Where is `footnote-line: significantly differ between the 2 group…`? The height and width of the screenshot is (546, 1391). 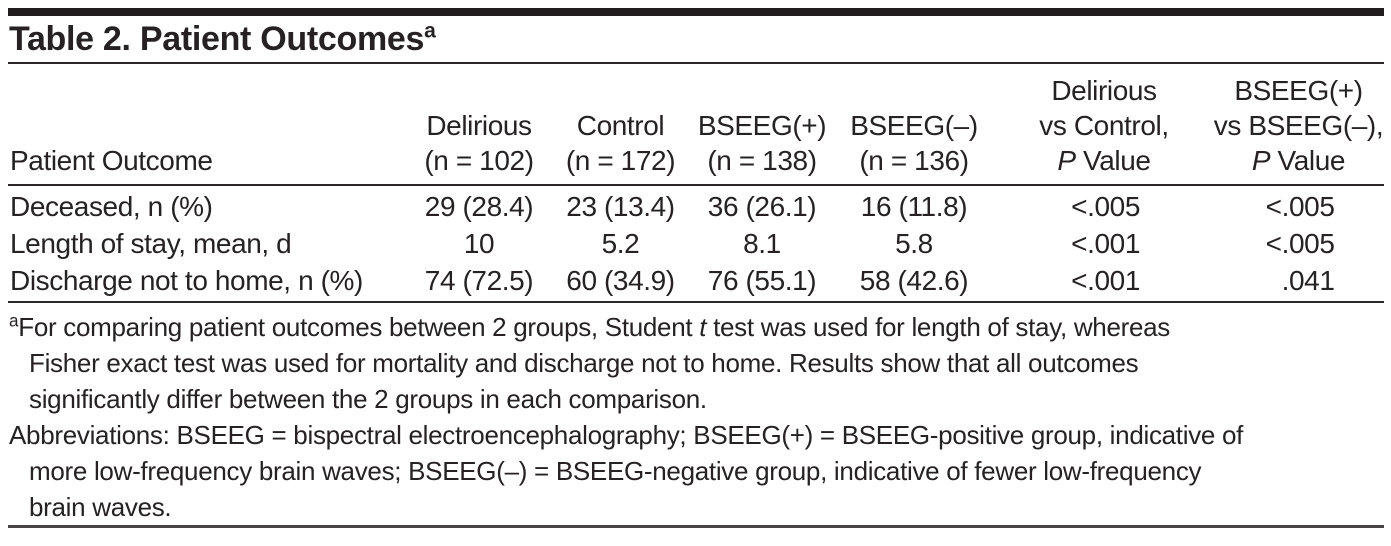 footnote-line: significantly differ between the 2 group… is located at coordinates (696, 399).